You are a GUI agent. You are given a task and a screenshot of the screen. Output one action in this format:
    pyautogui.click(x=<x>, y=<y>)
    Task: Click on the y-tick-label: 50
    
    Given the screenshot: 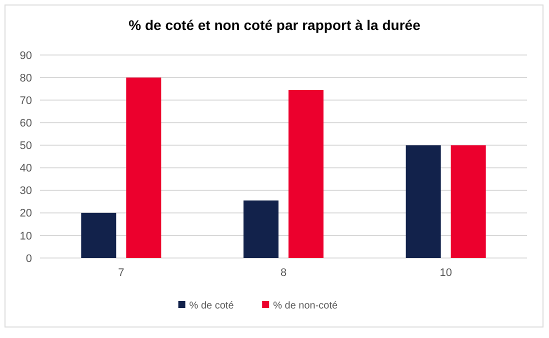 What is the action you would take?
    pyautogui.click(x=26, y=146)
    